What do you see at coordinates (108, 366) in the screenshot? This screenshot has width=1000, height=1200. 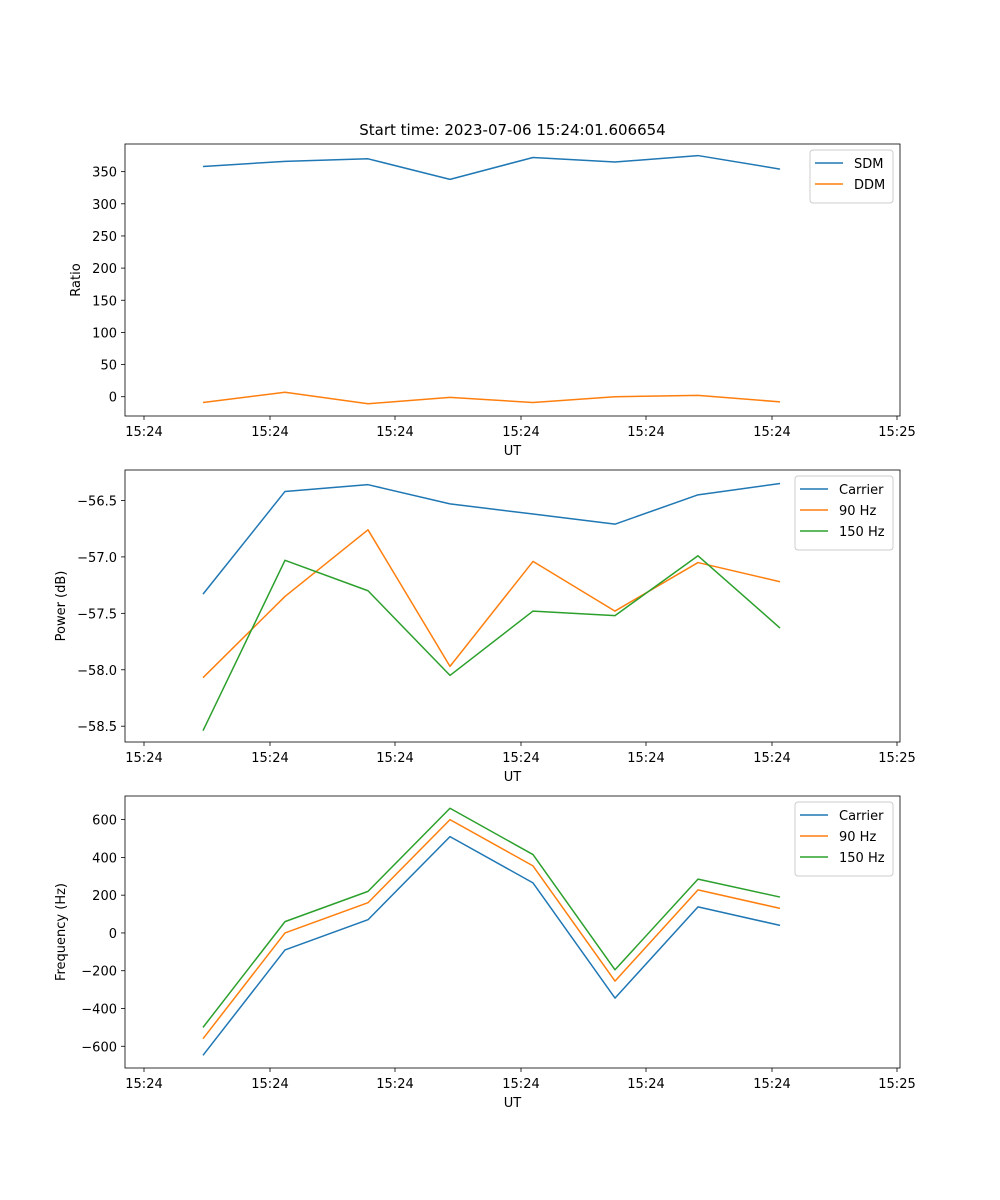 I see `y-tick-label: 50` at bounding box center [108, 366].